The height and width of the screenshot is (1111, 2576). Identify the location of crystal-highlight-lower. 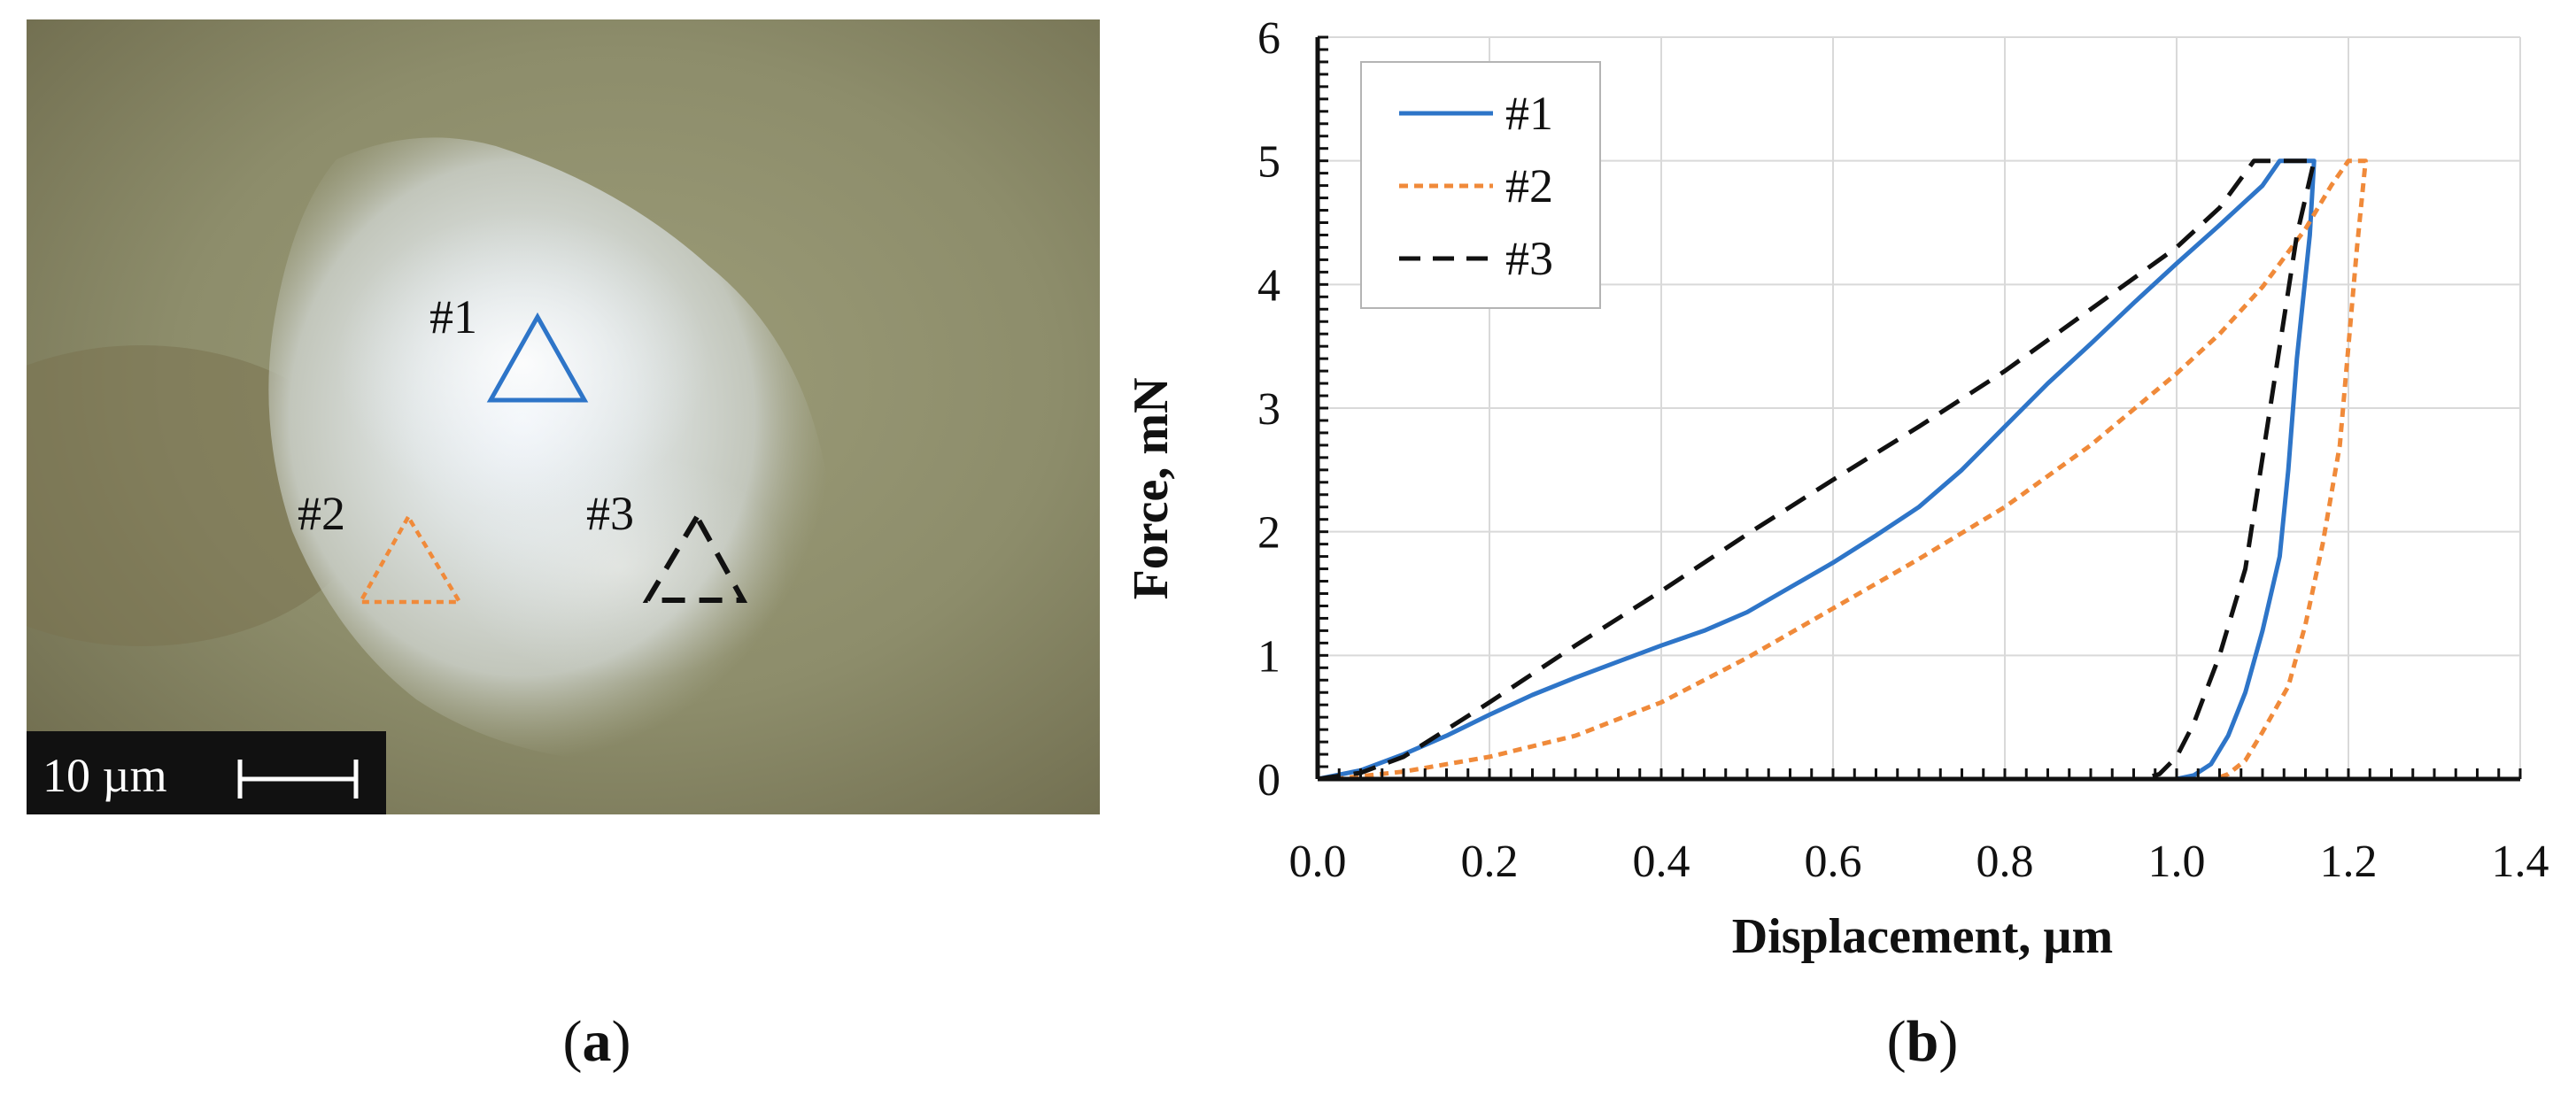
(620, 566).